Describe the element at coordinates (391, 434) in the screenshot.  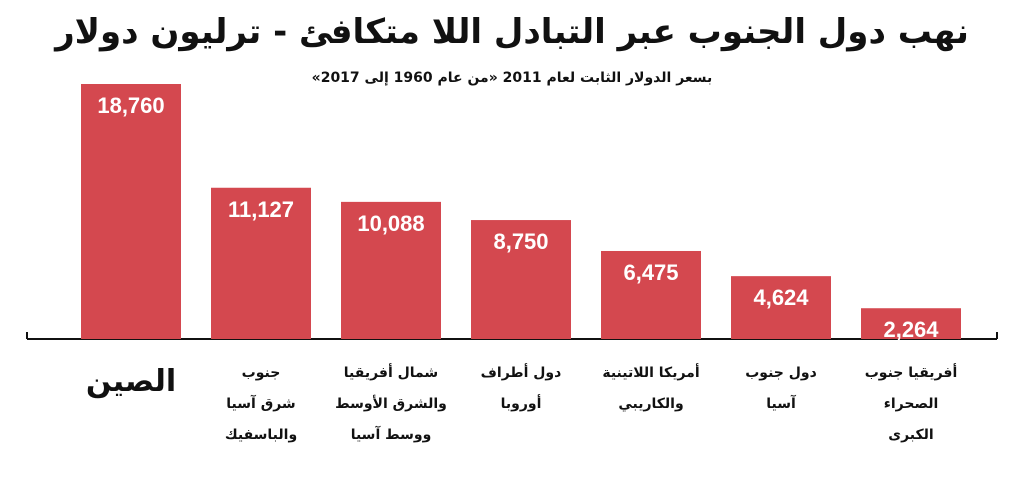
I see `category-label: ووسط آسيا` at that location.